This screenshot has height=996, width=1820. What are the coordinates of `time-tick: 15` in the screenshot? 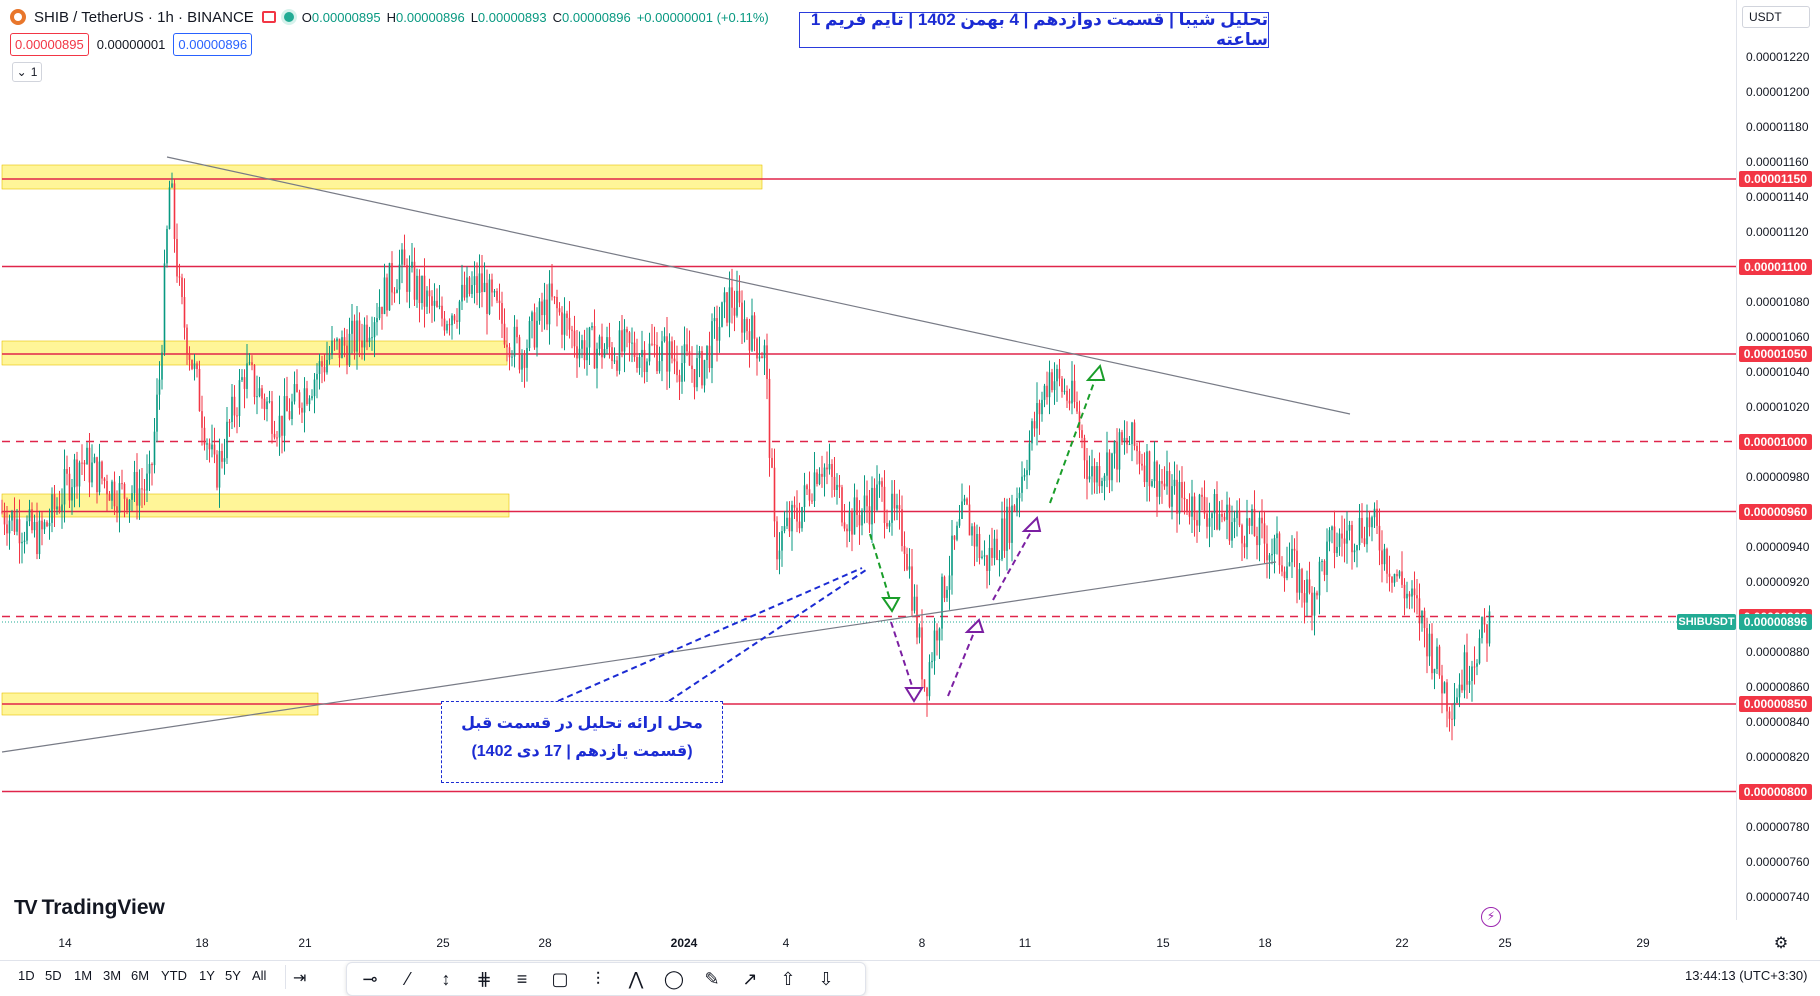 It's located at (1163, 943).